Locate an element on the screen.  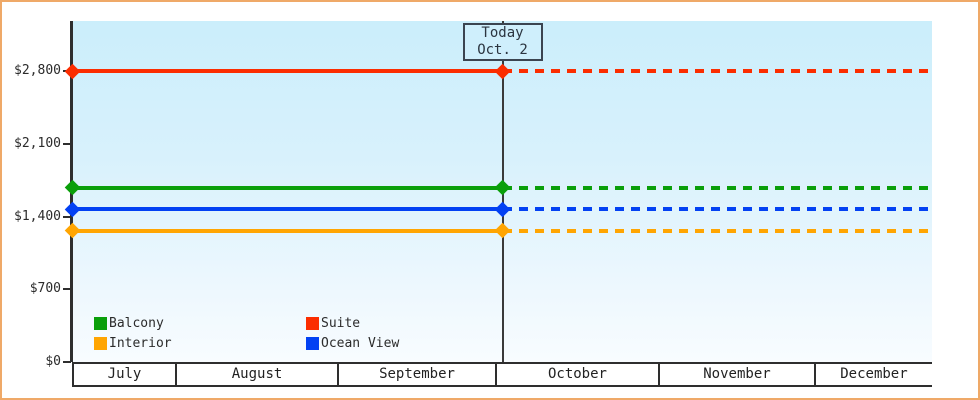
interior-start-marker-icon is located at coordinates (72, 230).